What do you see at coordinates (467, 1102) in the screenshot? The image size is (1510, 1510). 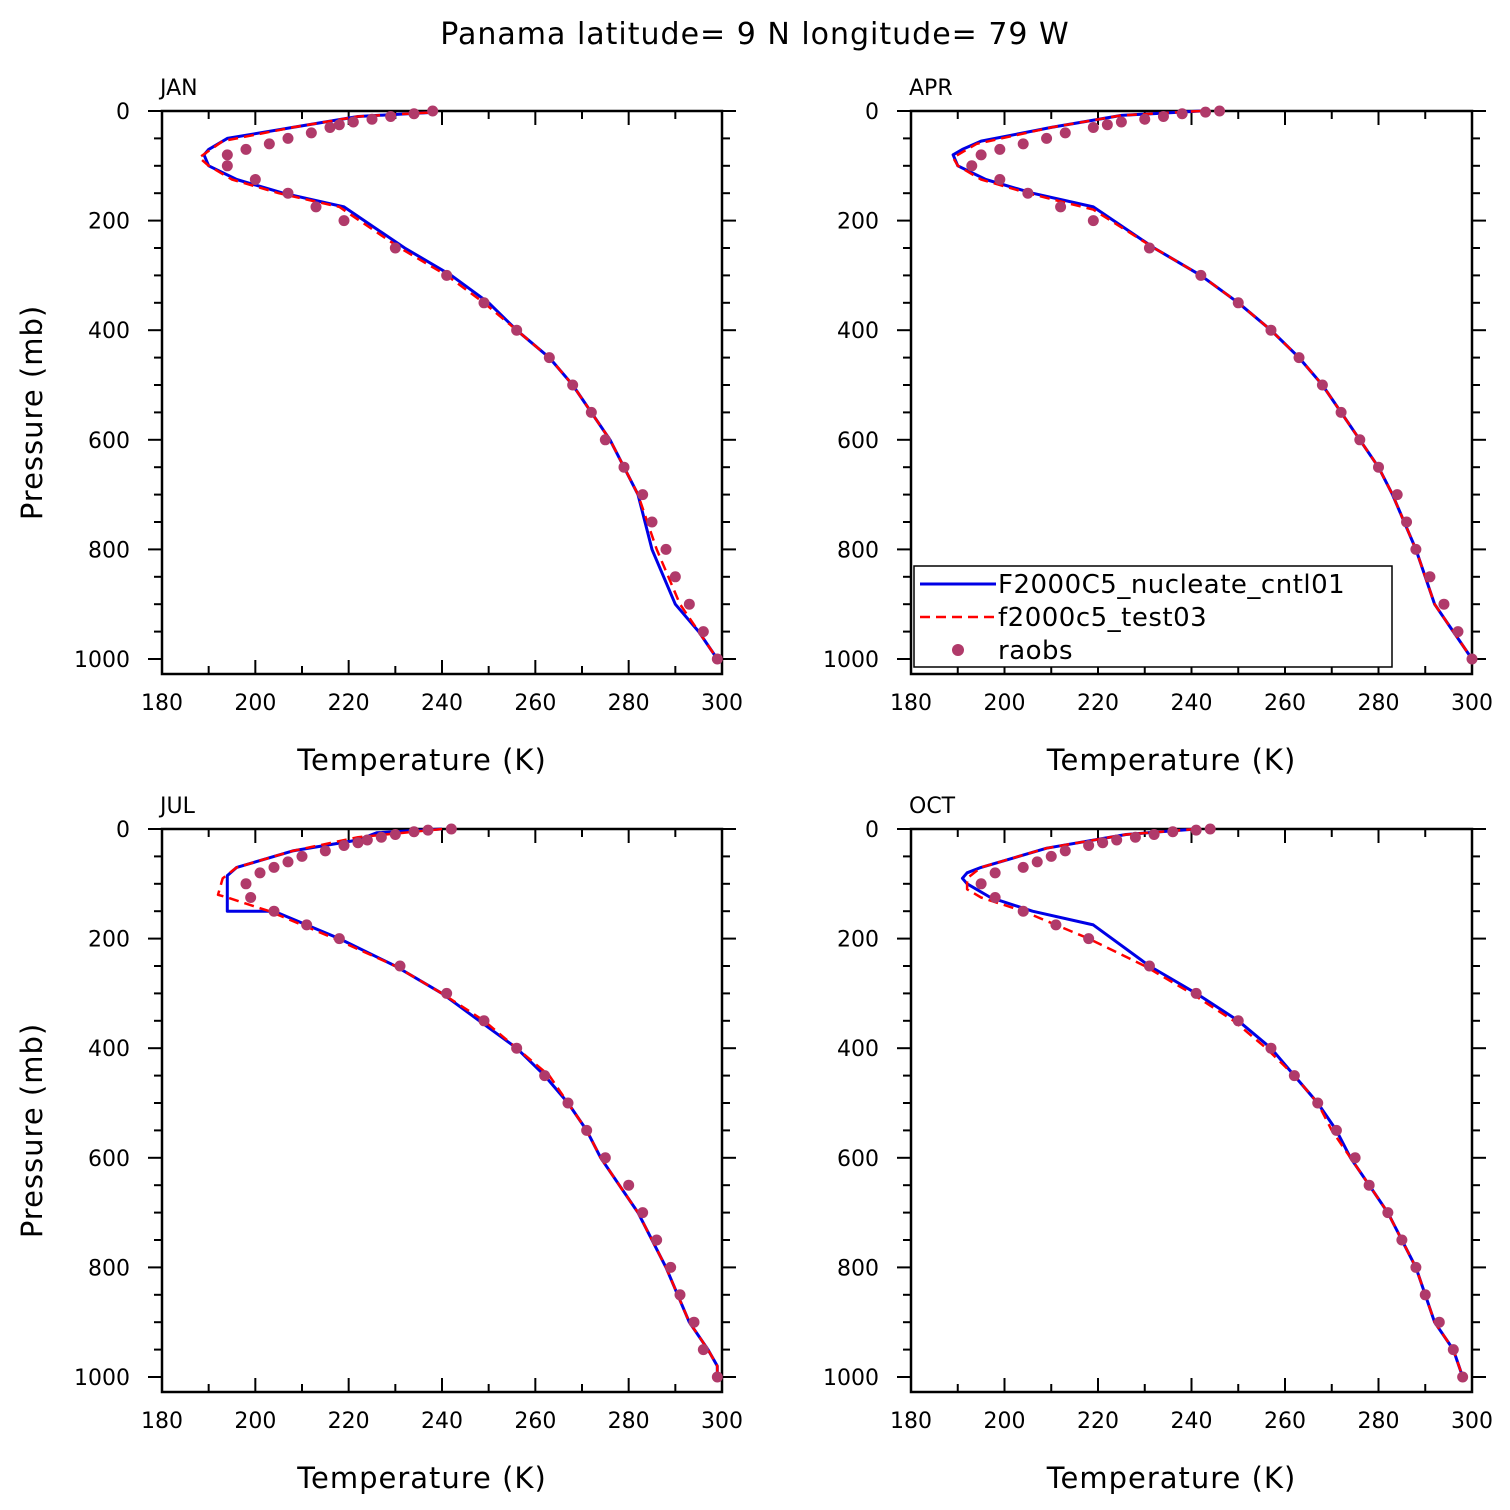 I see `series-line-test03` at bounding box center [467, 1102].